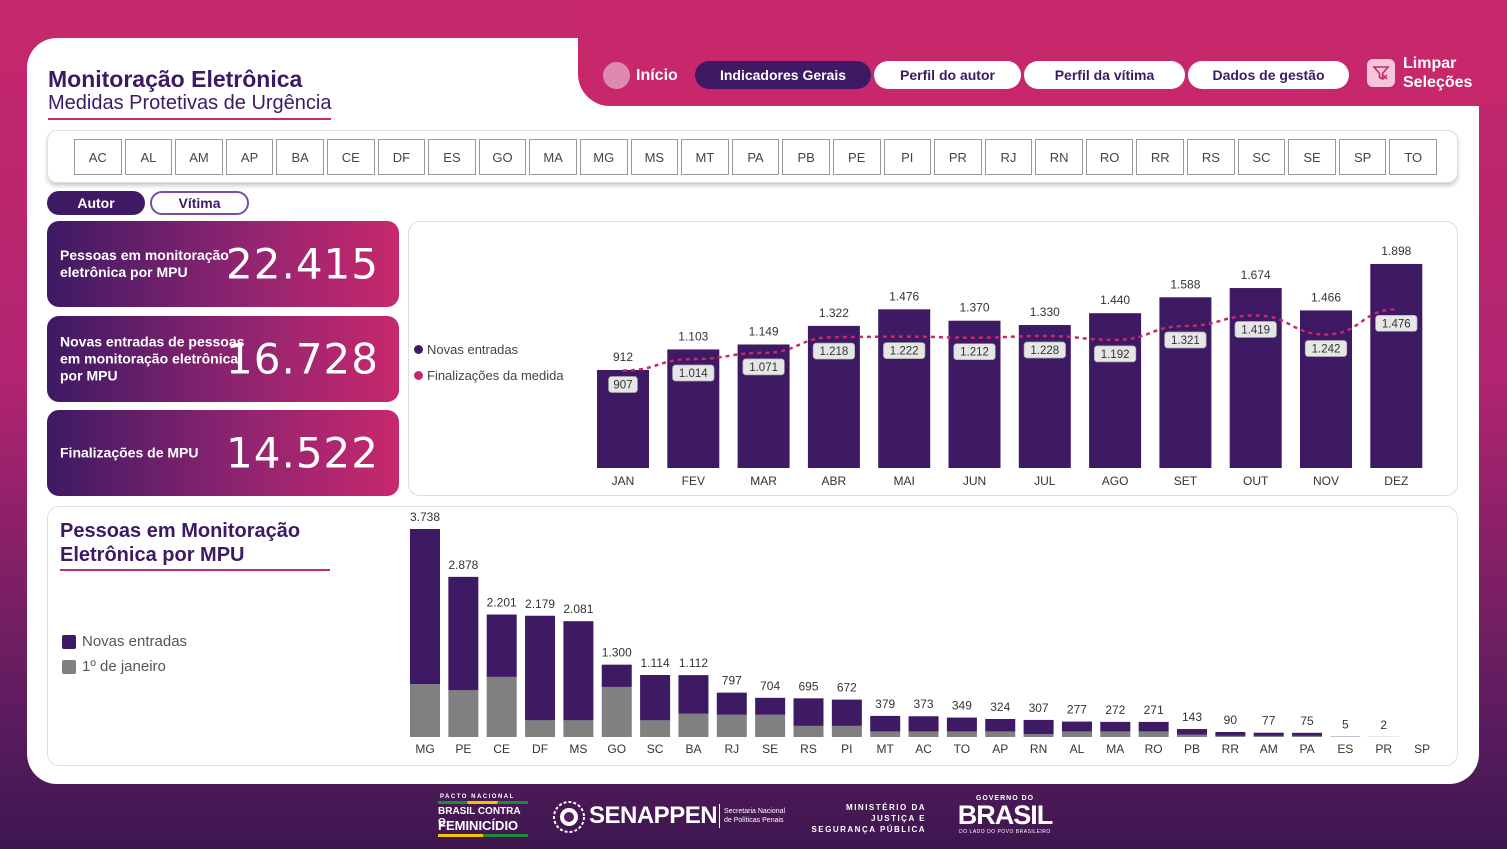 The width and height of the screenshot is (1507, 849). Describe the element at coordinates (623, 481) in the screenshot. I see `x-tick-label: JAN` at that location.